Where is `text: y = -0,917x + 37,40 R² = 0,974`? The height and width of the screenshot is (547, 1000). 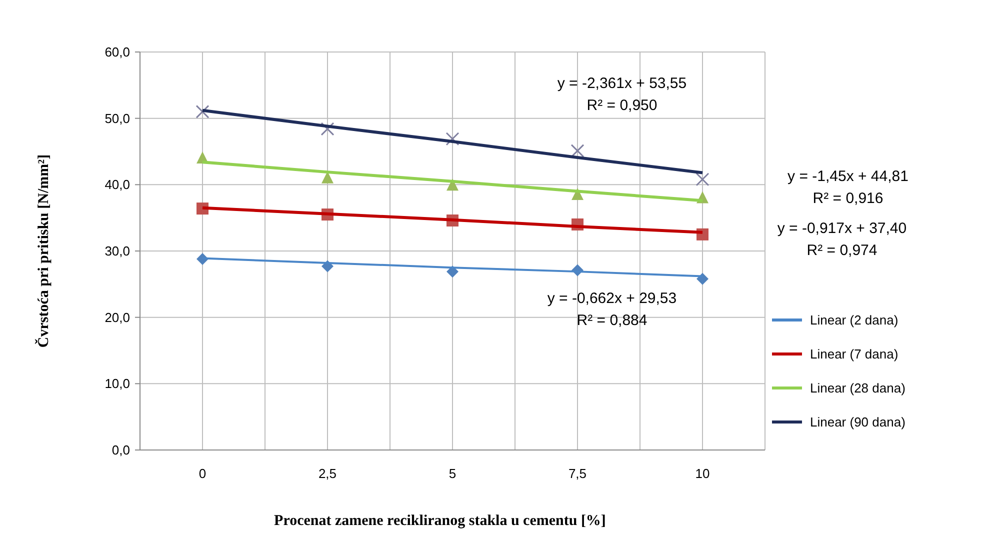
text: y = -0,917x + 37,40 R² = 0,974 is located at coordinates (842, 239).